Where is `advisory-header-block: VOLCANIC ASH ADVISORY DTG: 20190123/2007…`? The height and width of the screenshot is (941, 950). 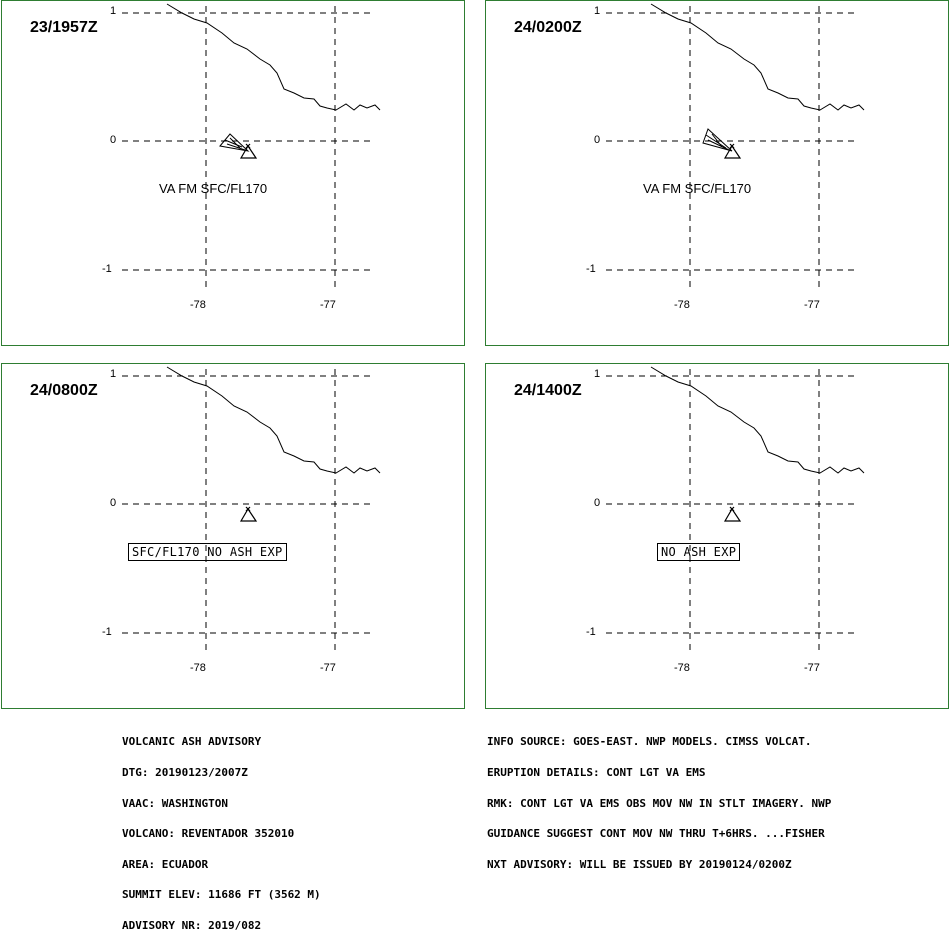 advisory-header-block: VOLCANIC ASH ADVISORY DTG: 20190123/2007… is located at coordinates (221, 829).